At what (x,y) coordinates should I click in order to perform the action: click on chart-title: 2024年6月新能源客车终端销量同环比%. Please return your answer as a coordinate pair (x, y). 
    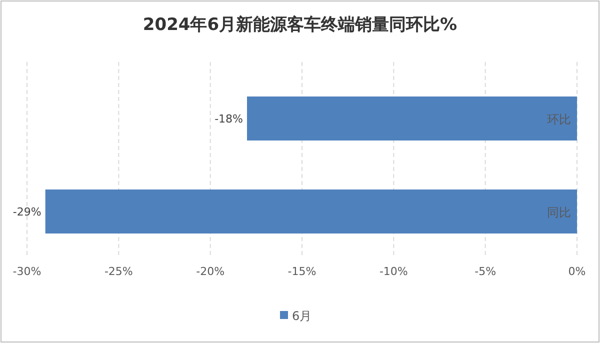
    Looking at the image, I should click on (300, 25).